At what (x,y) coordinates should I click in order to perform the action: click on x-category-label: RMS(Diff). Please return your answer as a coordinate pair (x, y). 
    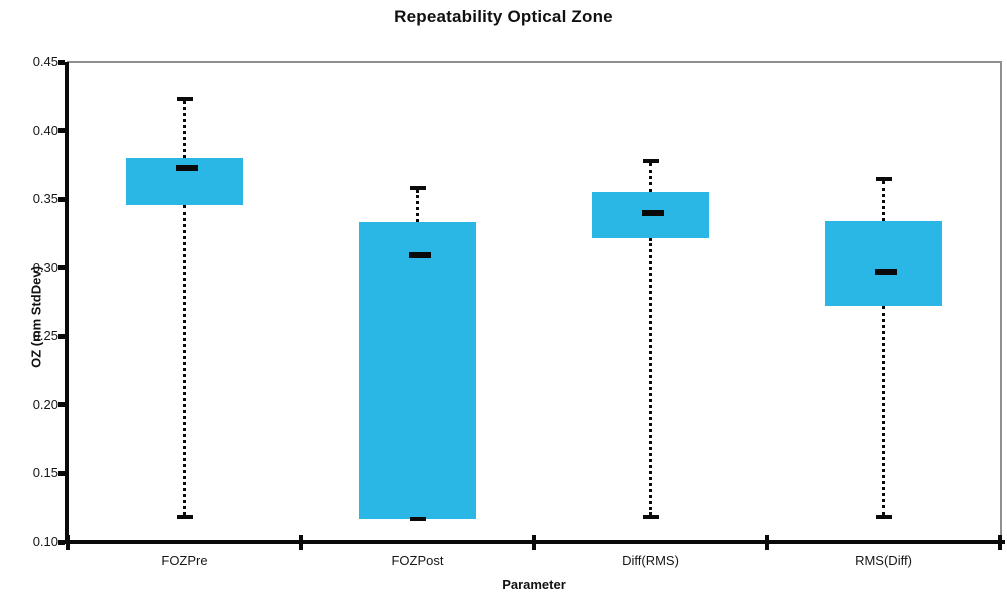
    Looking at the image, I should click on (883, 560).